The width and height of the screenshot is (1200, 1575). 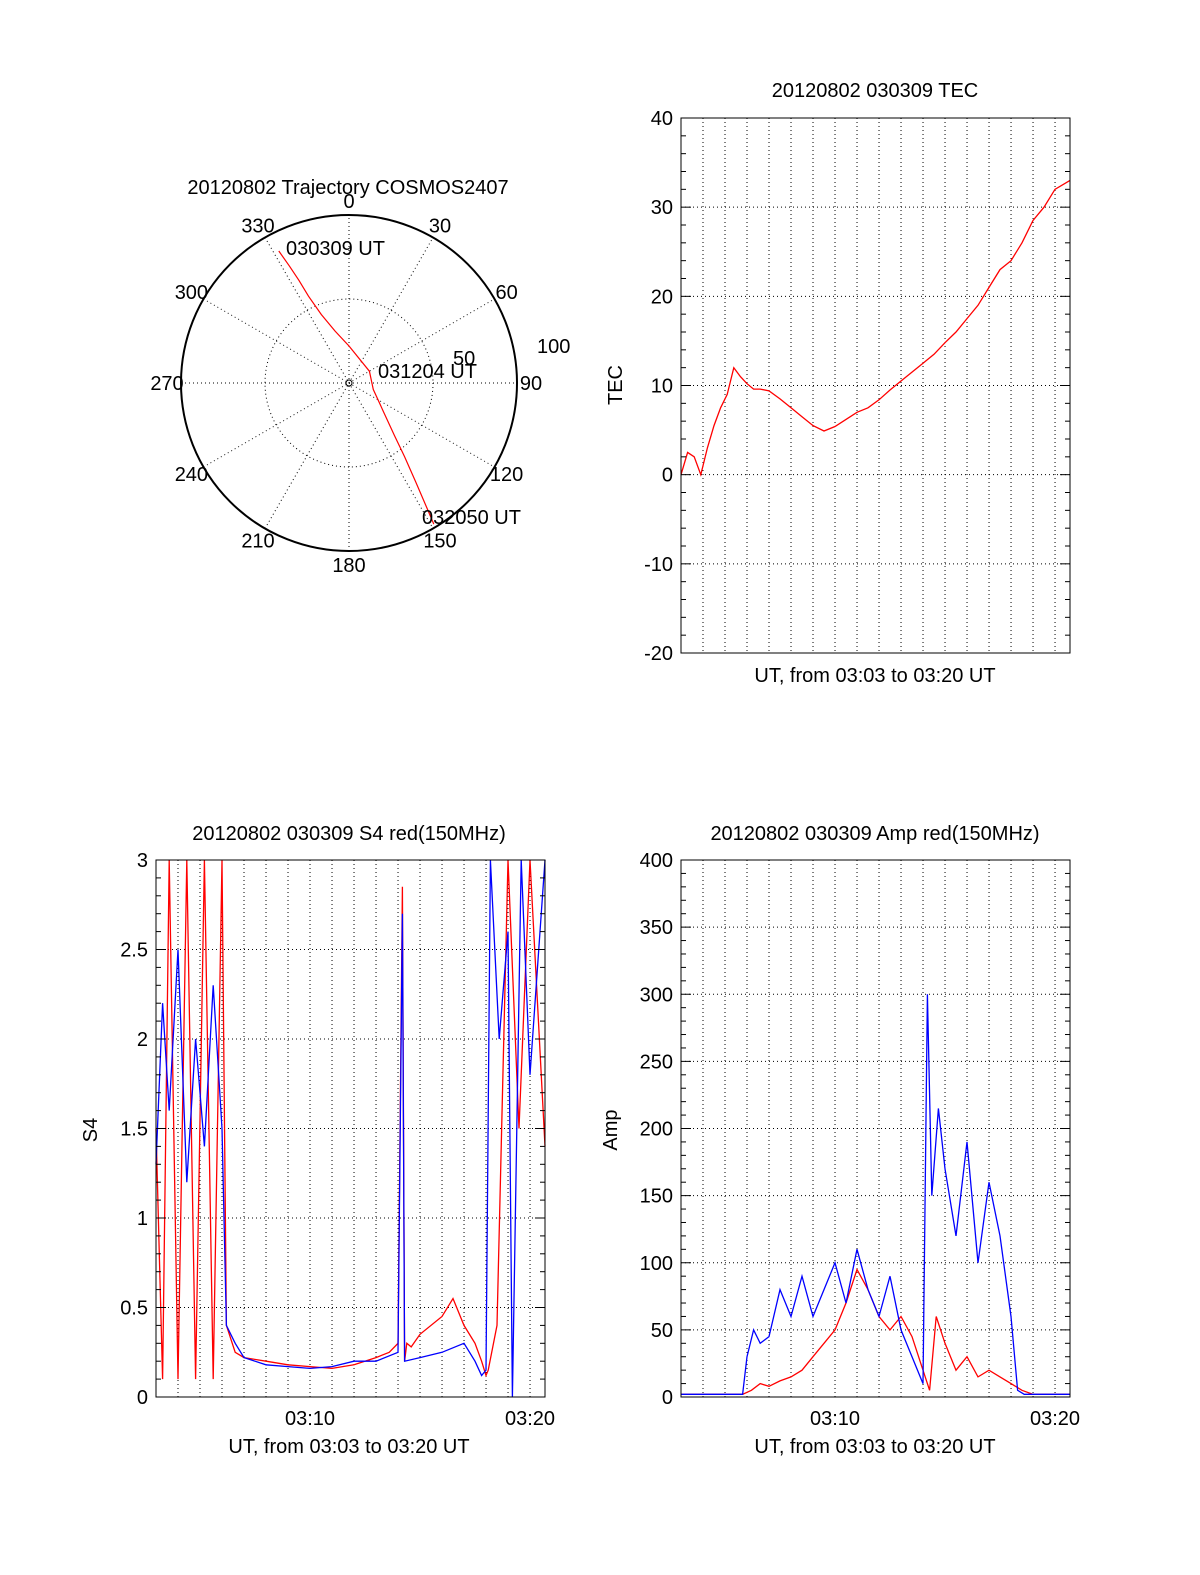 What do you see at coordinates (257, 542) in the screenshot?
I see `polar-azimuth-label-210: 210` at bounding box center [257, 542].